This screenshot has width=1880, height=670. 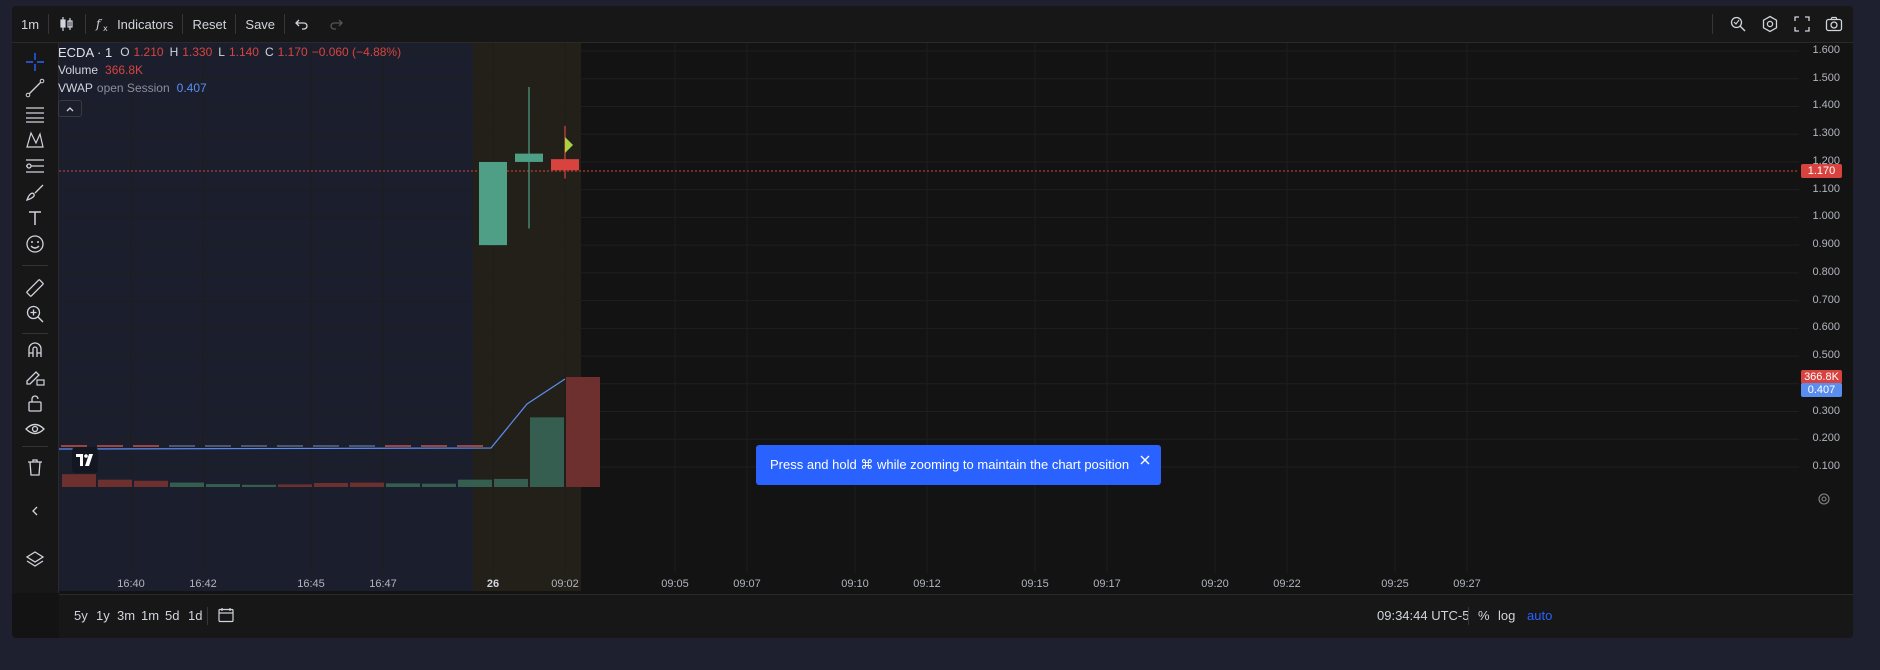 What do you see at coordinates (133, 88) in the screenshot?
I see `vwap-params: open Session` at bounding box center [133, 88].